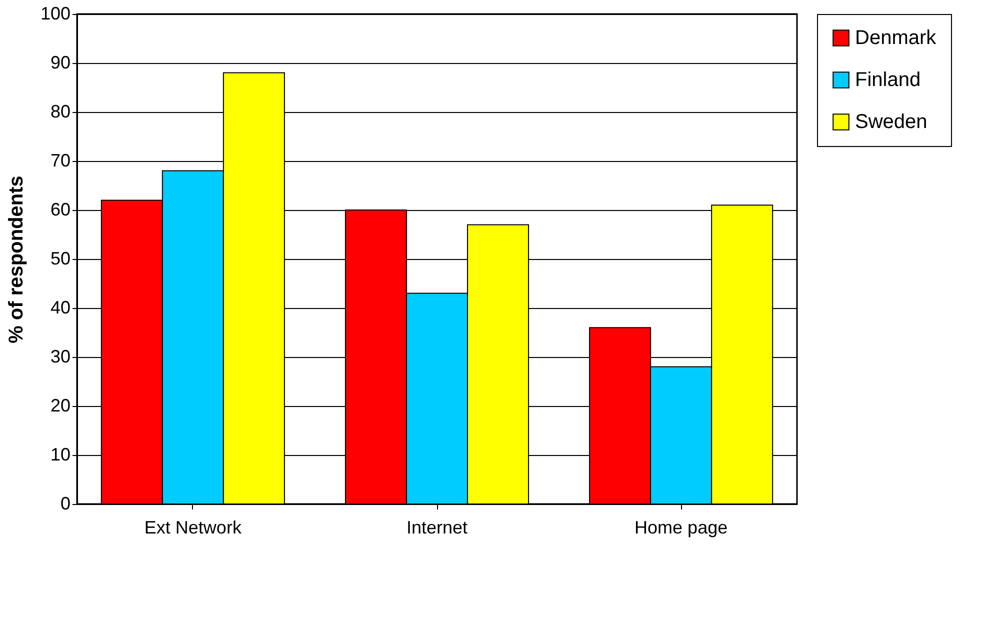 The width and height of the screenshot is (996, 619). Describe the element at coordinates (60, 308) in the screenshot. I see `y-tick-label: 40` at that location.